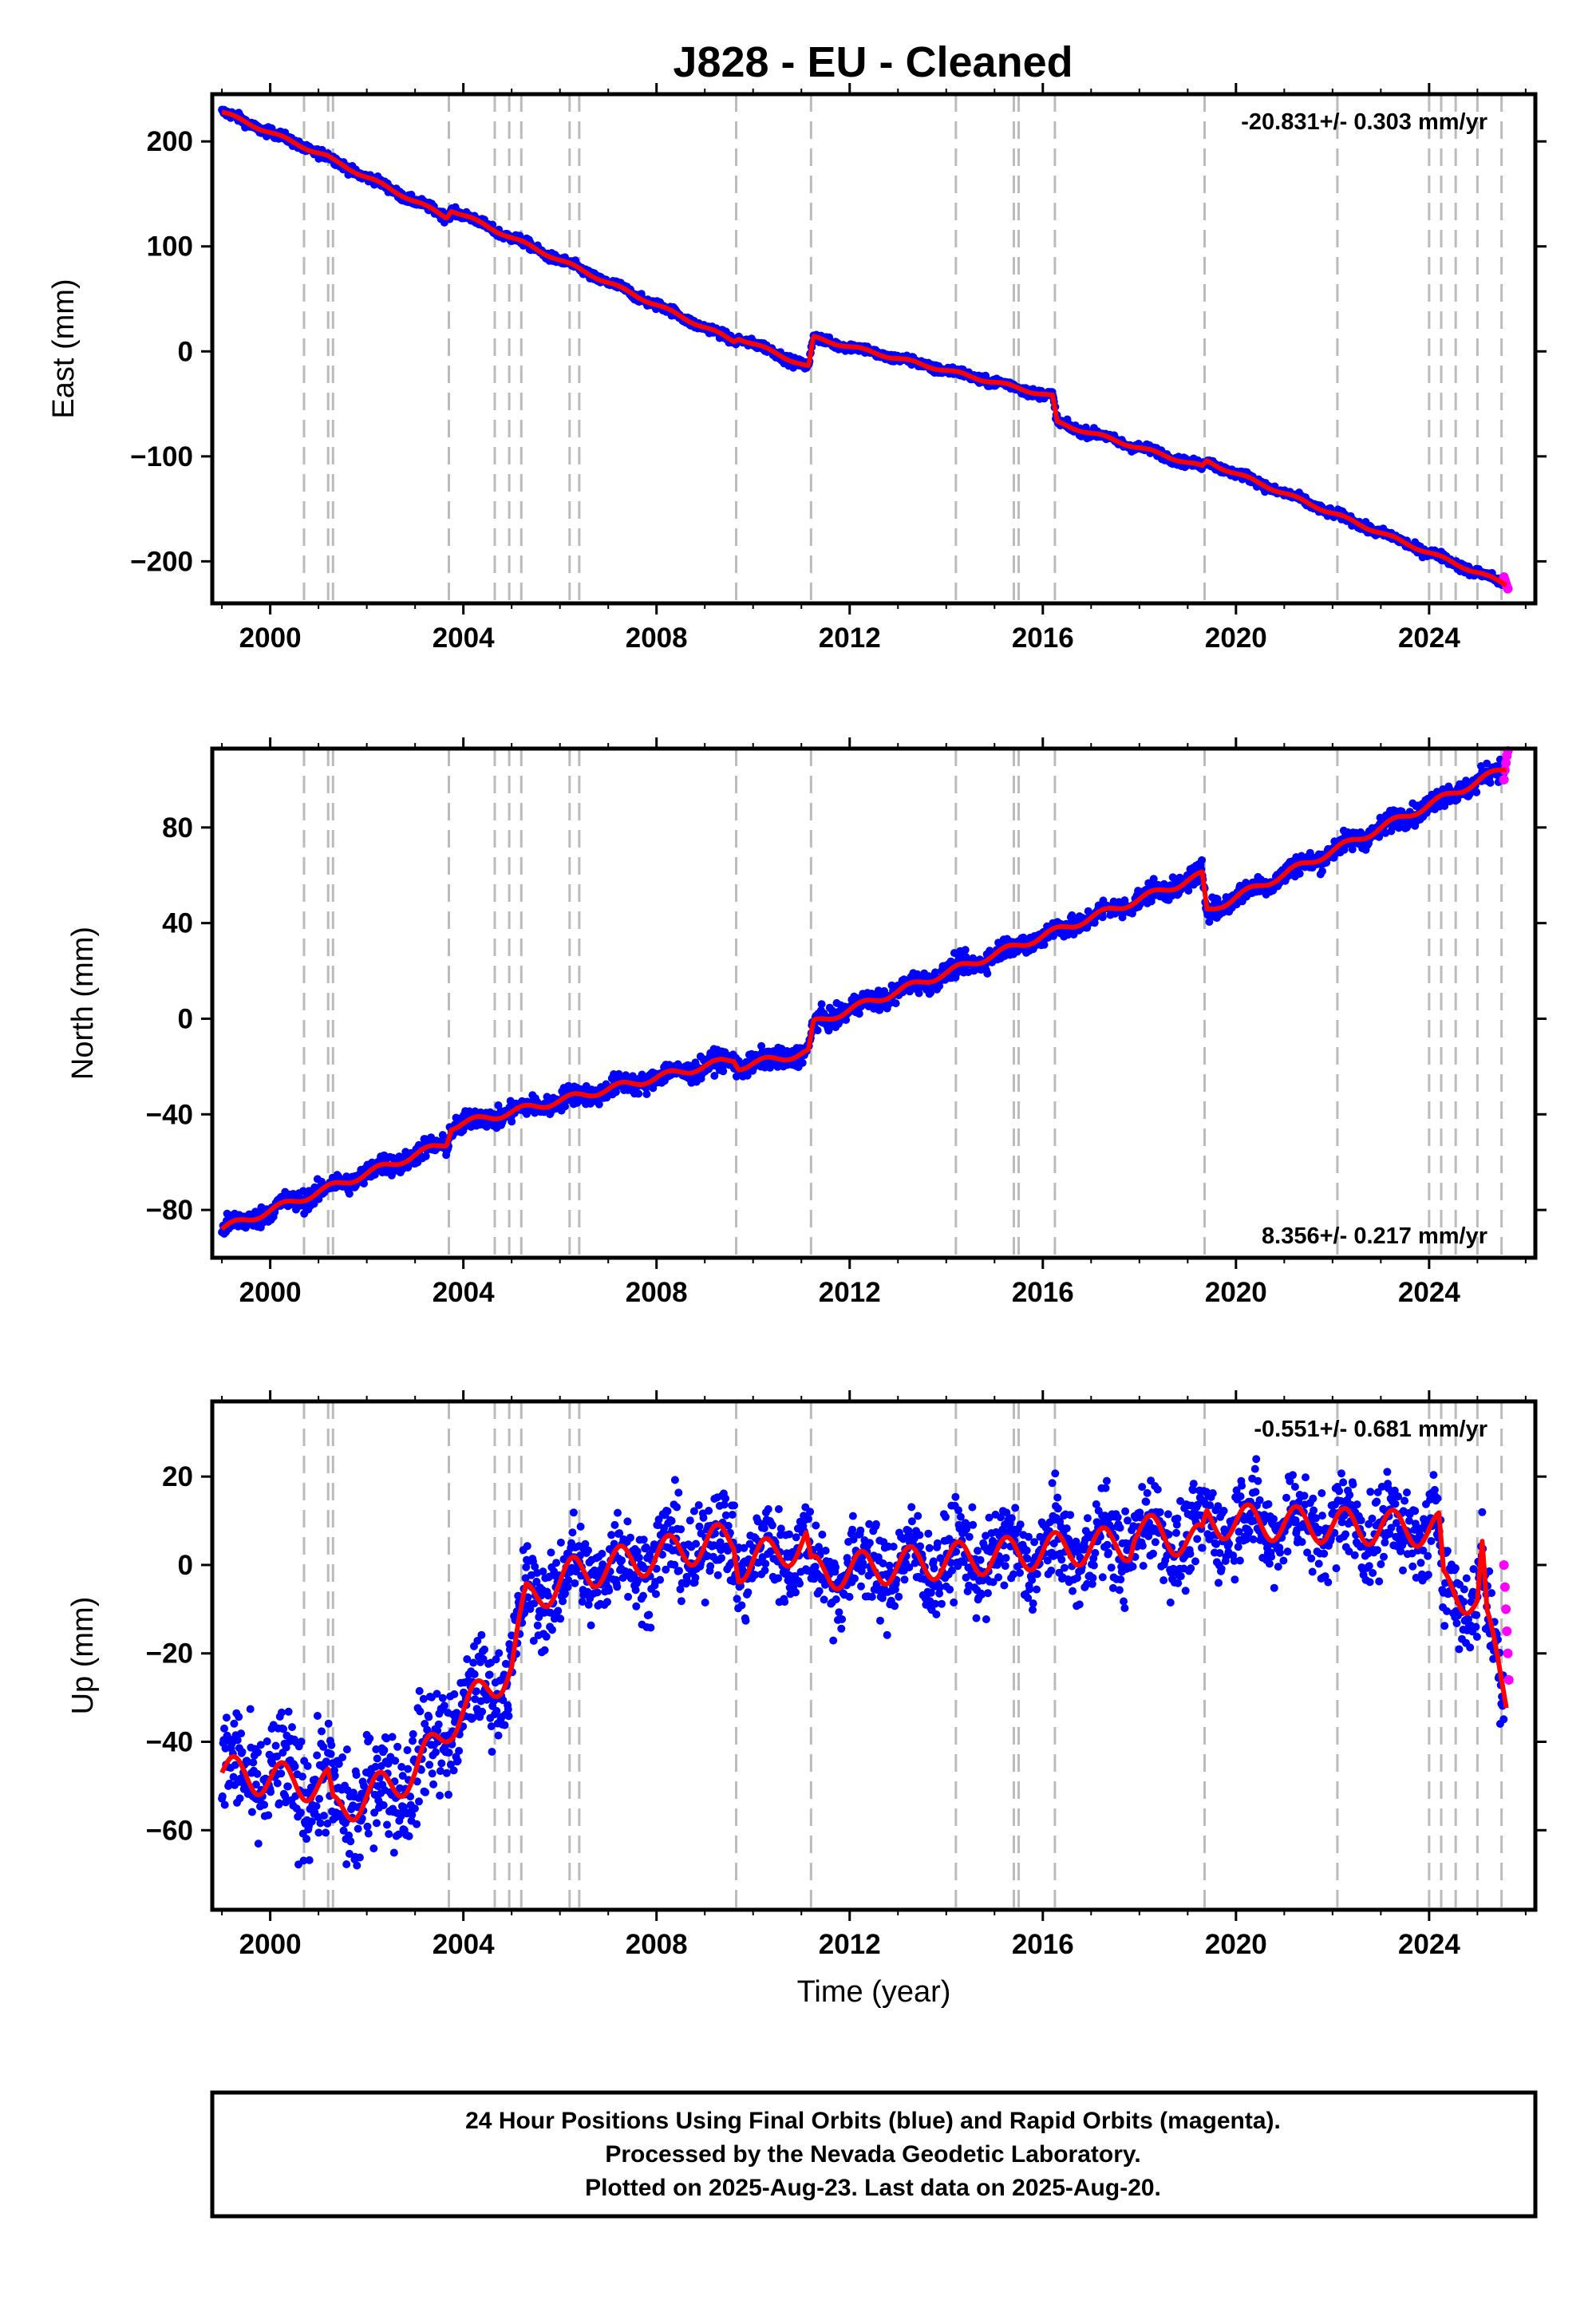 The width and height of the screenshot is (1596, 2316). I want to click on y-tick-label: −200, so click(161, 561).